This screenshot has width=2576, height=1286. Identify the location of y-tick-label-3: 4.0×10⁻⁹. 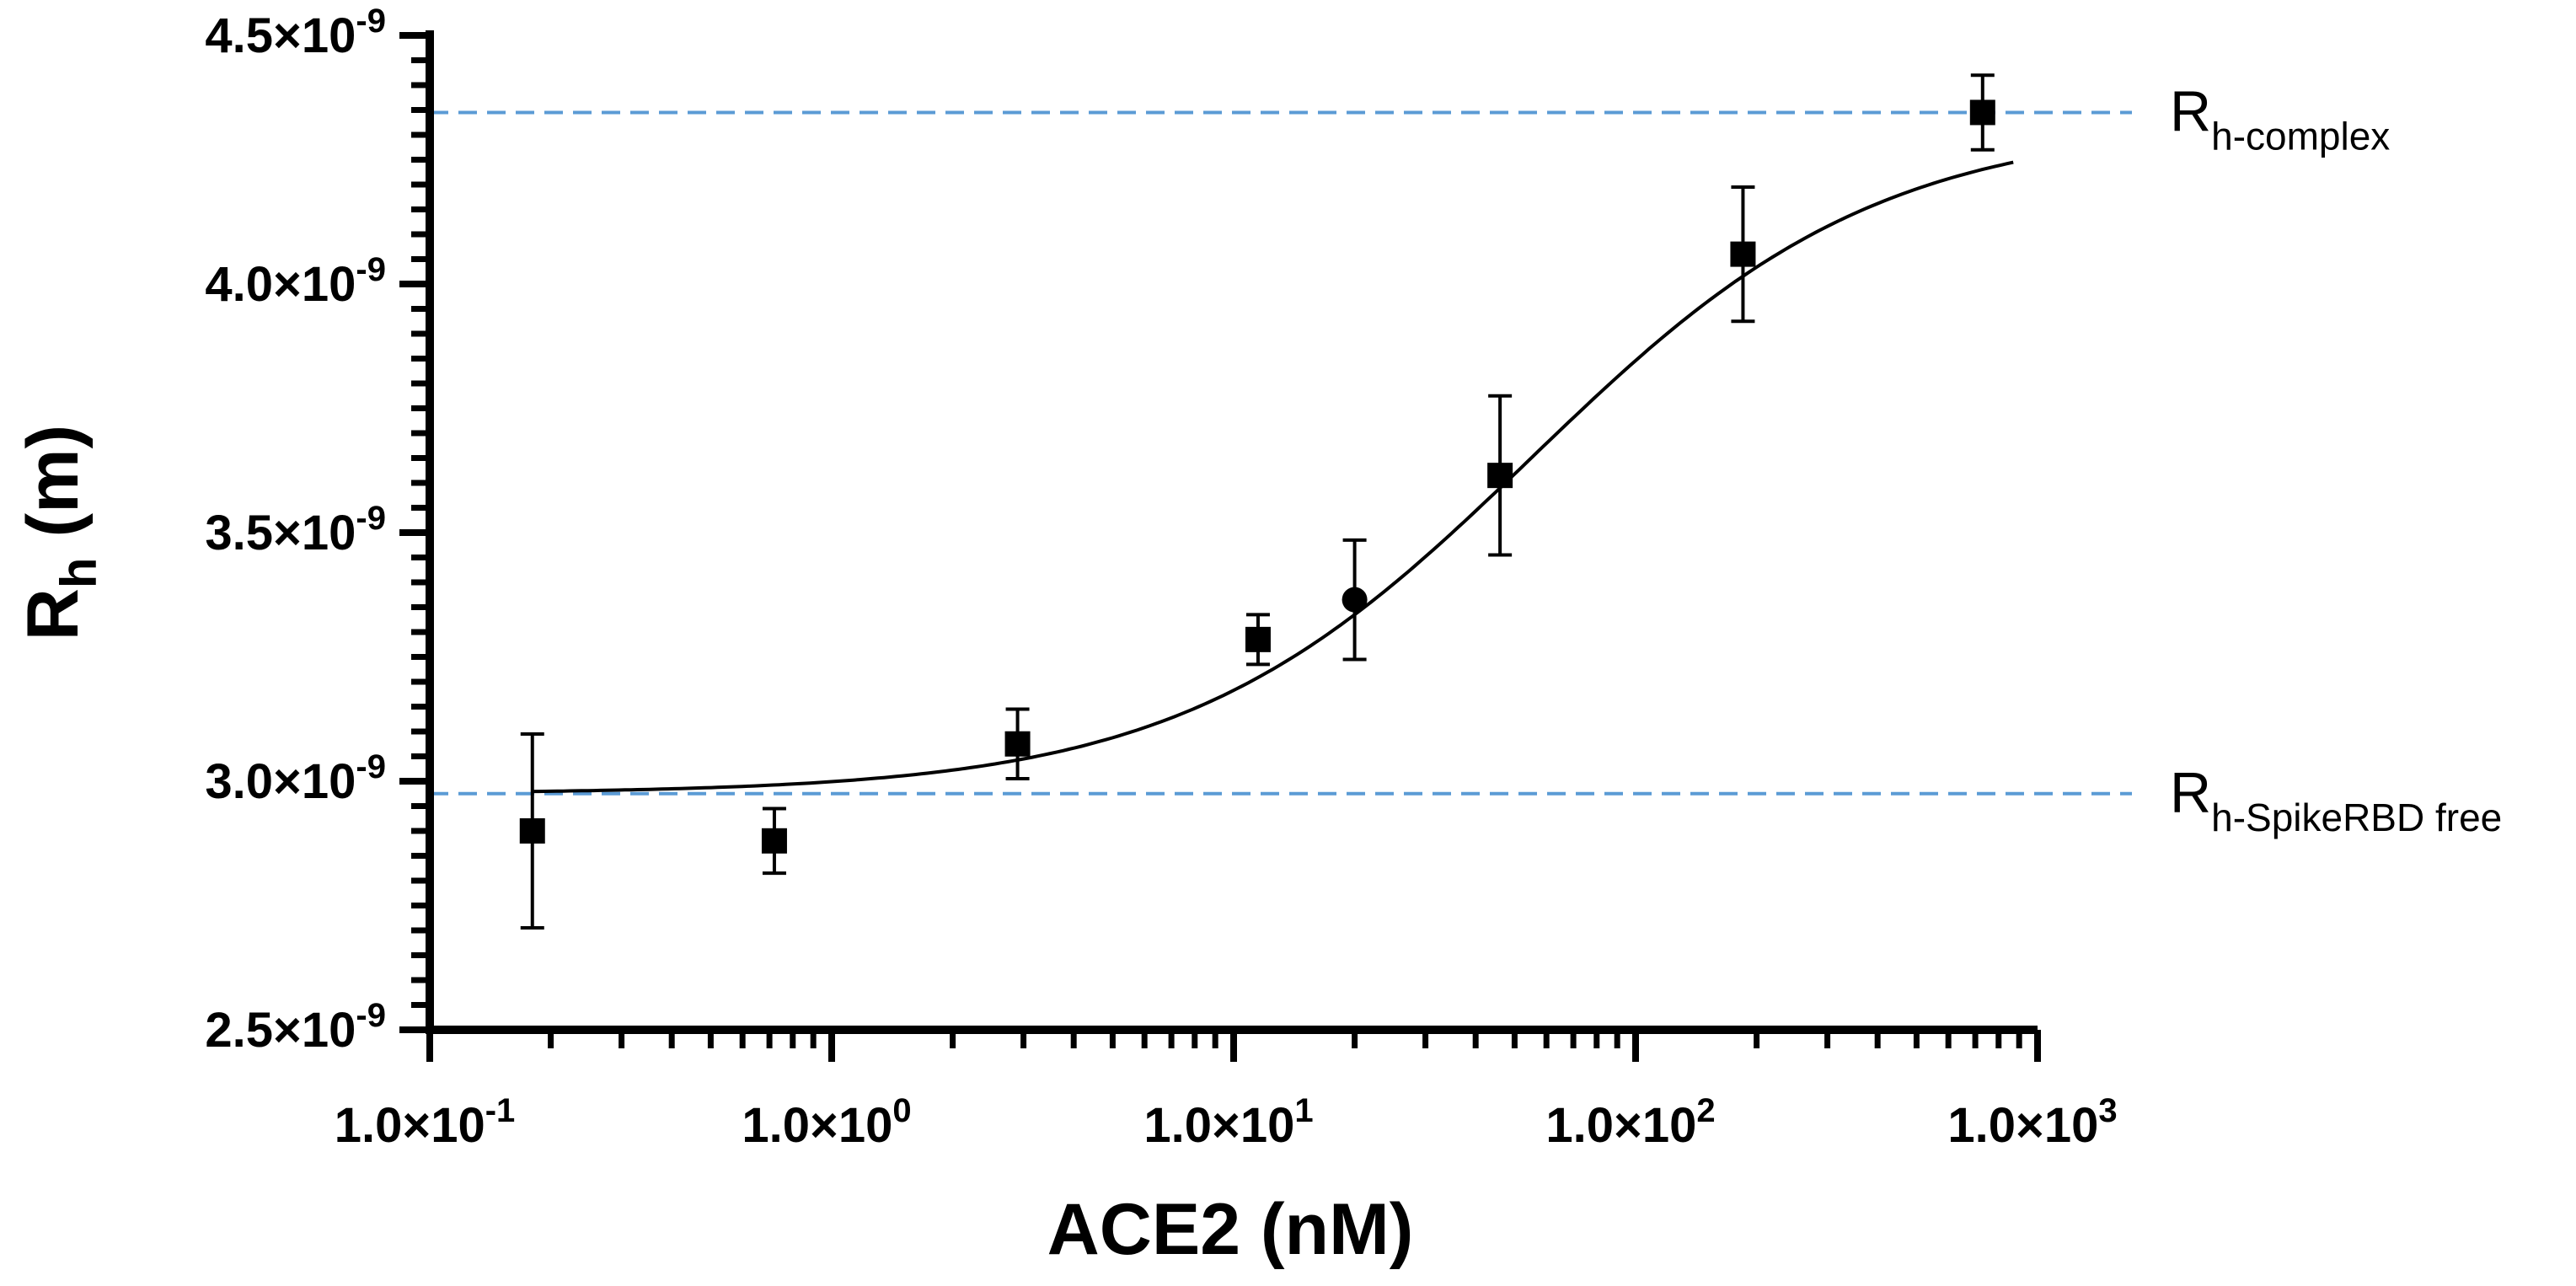
(295, 282).